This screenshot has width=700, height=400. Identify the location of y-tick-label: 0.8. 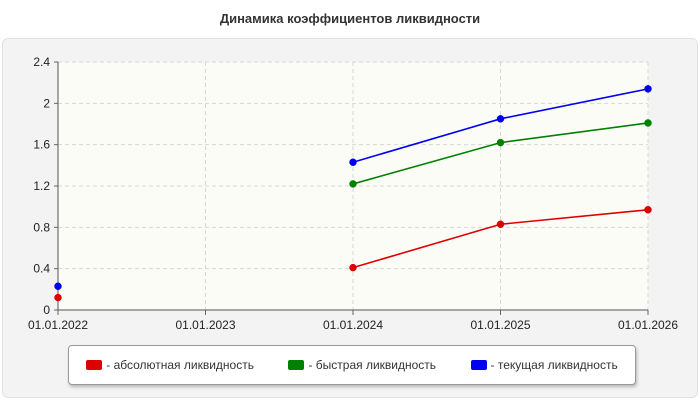
(41, 227).